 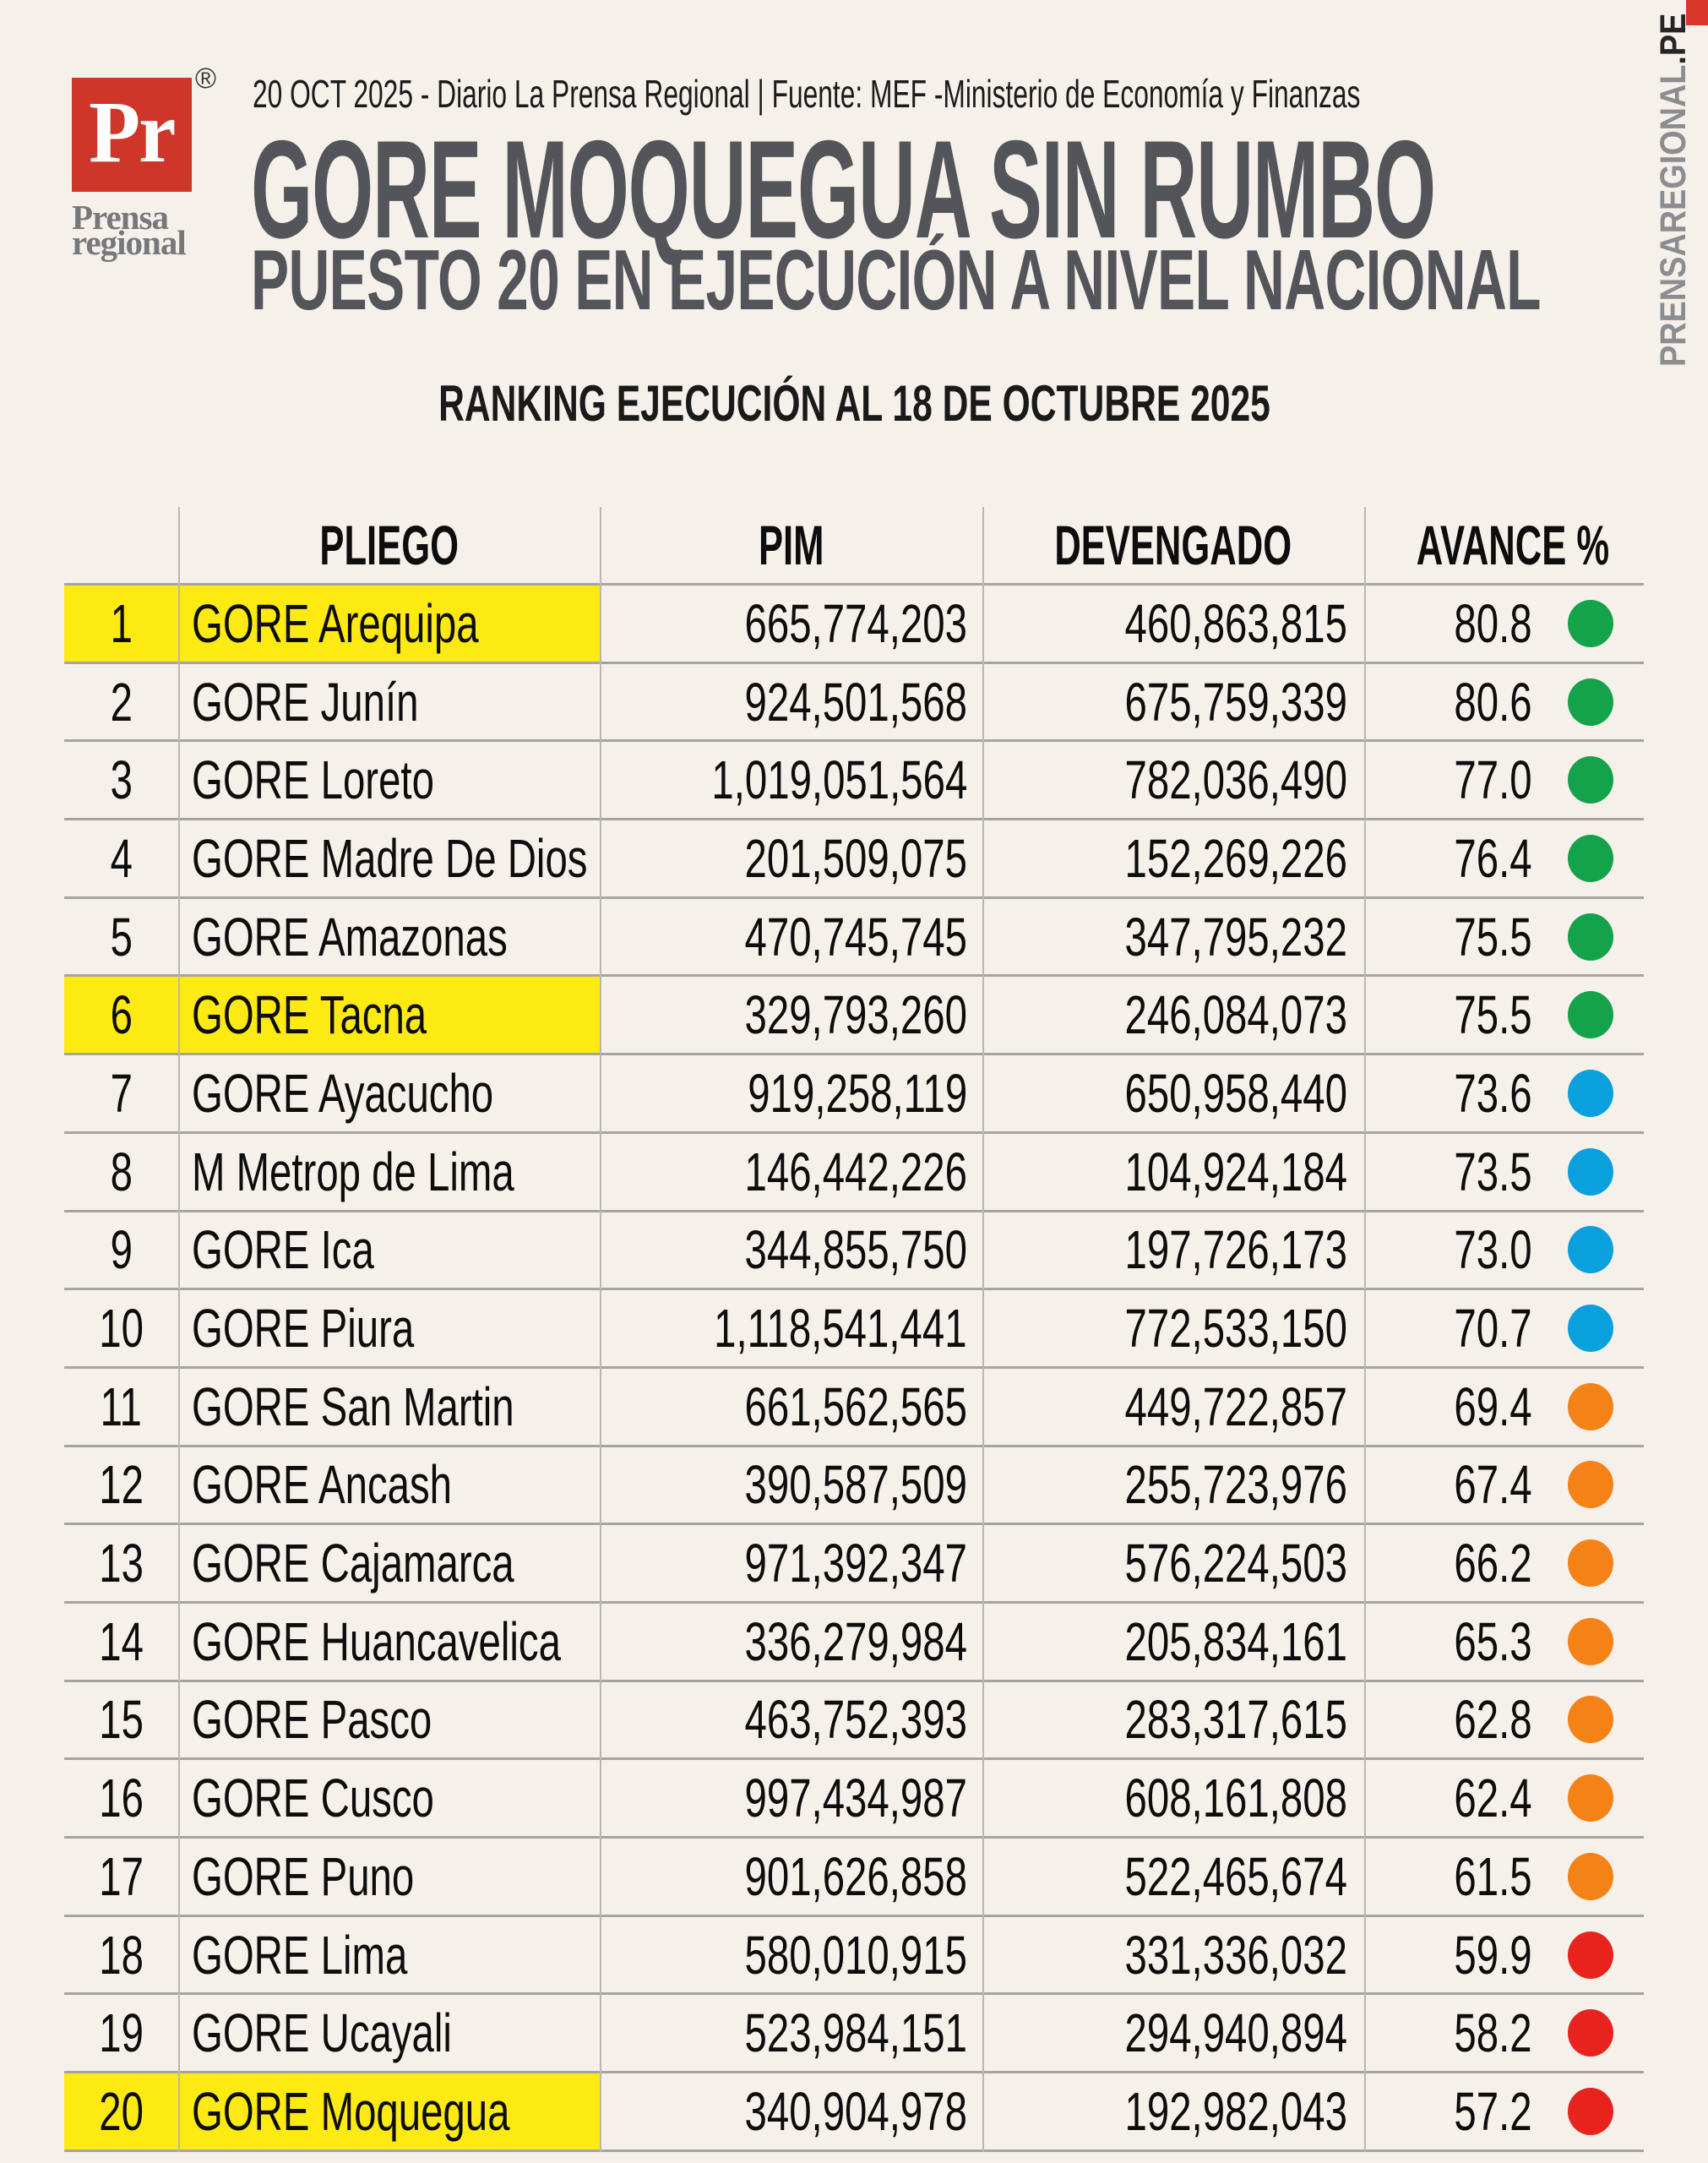 I want to click on pliego-cell: GORE Cajamarca, so click(x=353, y=1563).